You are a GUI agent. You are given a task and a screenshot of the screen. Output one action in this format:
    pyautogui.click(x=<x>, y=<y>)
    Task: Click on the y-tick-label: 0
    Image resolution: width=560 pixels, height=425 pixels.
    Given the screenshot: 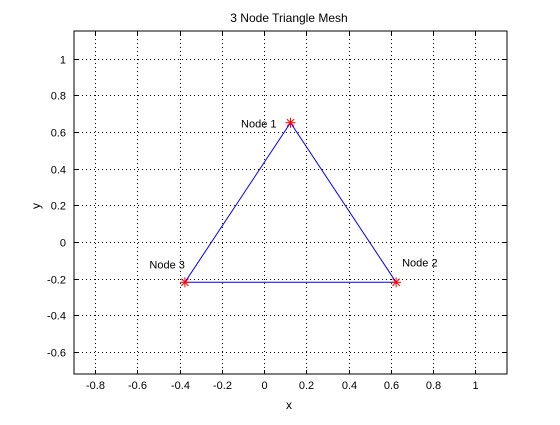 What is the action you would take?
    pyautogui.click(x=63, y=244)
    